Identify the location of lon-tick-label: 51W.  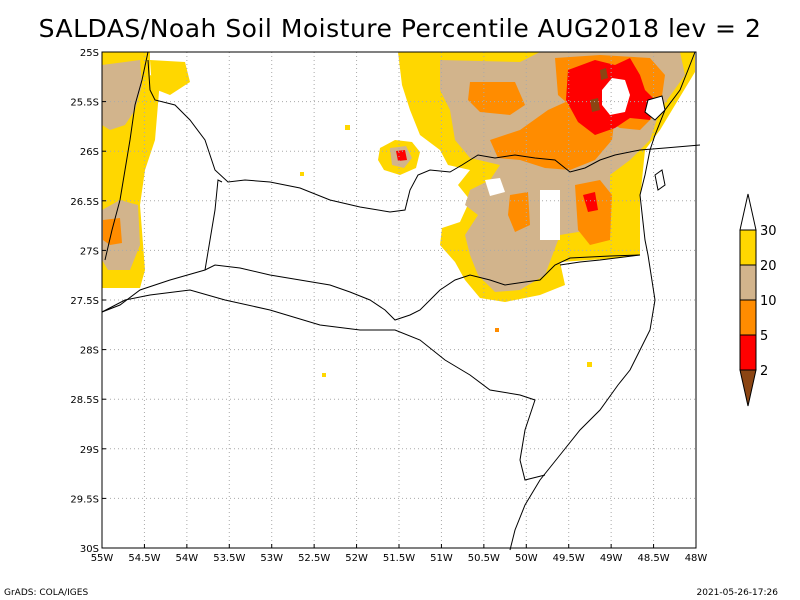
(441, 558).